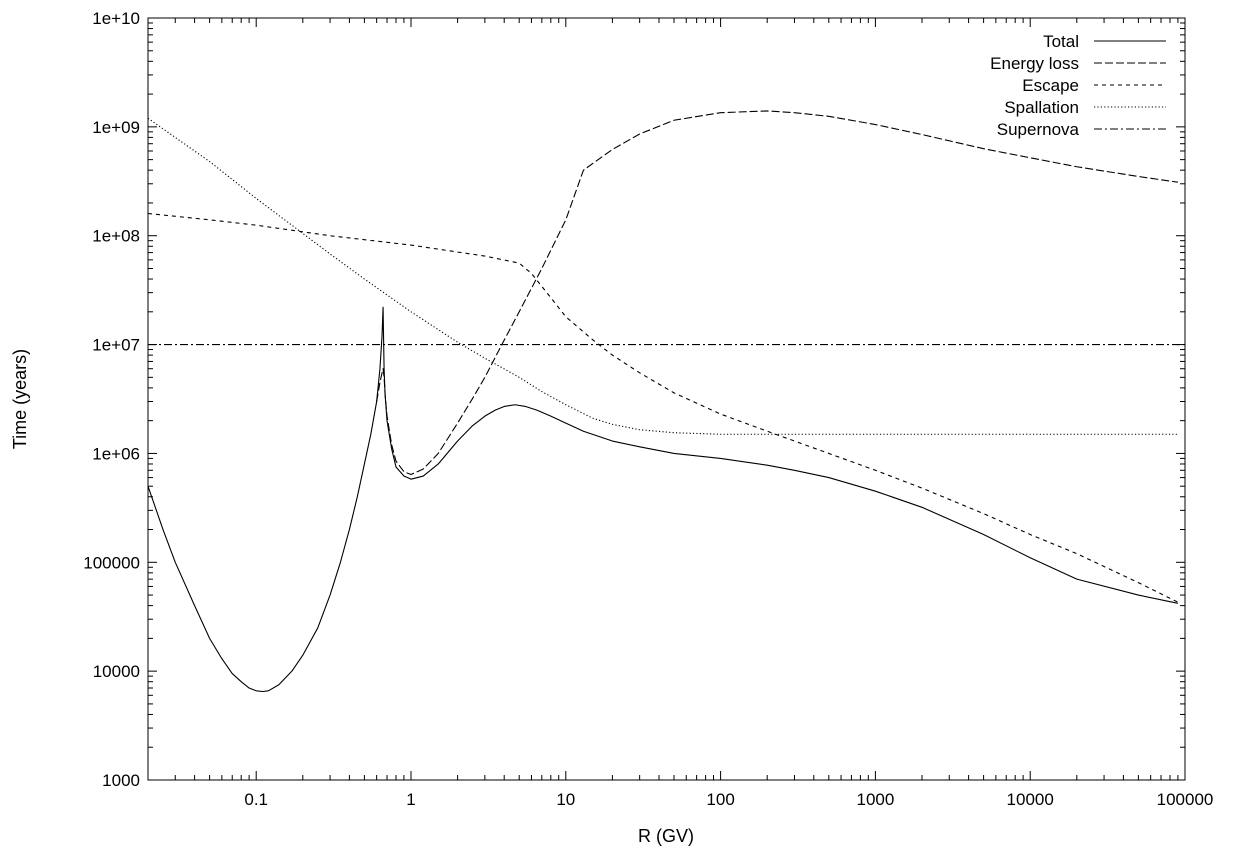 The image size is (1239, 852). I want to click on x-tick-label: 1000, so click(875, 799).